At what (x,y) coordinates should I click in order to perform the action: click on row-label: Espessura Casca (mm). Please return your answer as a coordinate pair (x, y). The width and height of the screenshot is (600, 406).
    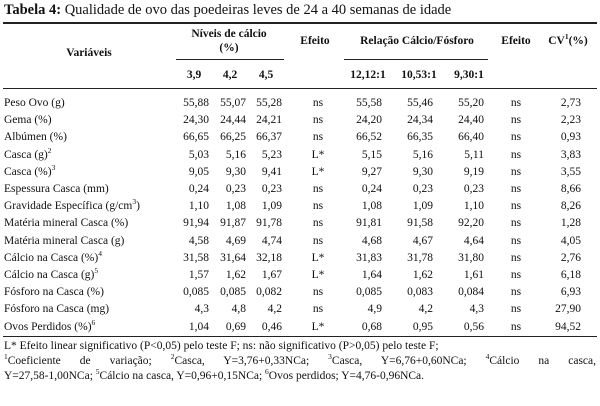
    Looking at the image, I should click on (56, 189).